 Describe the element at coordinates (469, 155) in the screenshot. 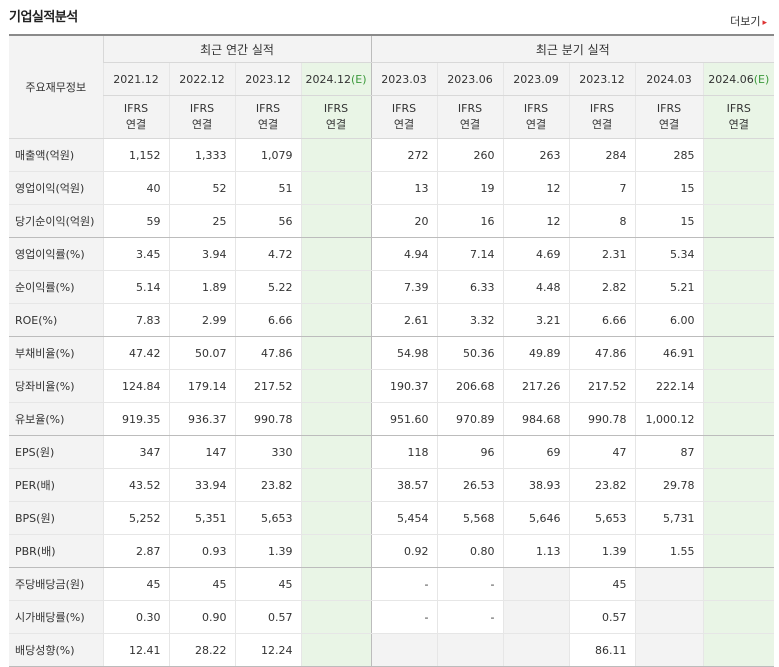

I see `table-cell: 260` at that location.